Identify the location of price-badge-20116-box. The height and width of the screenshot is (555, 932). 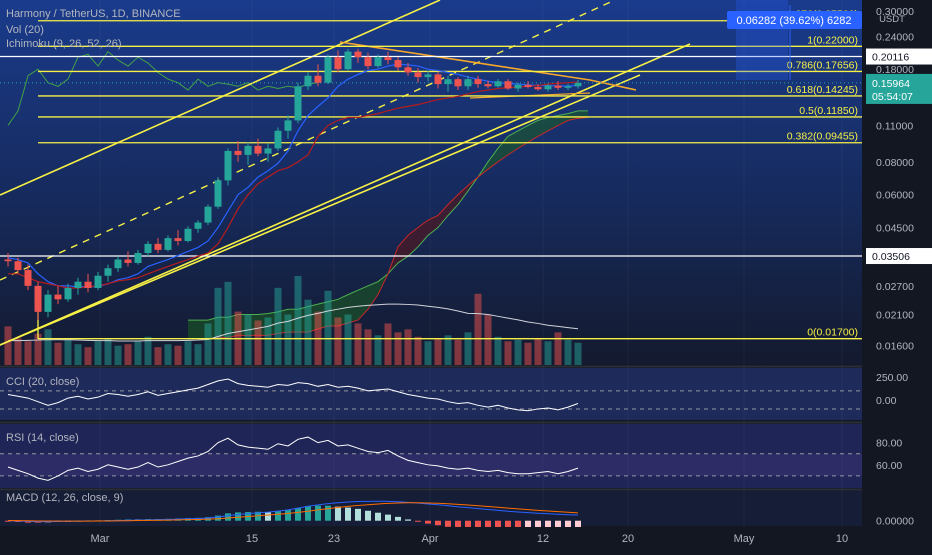
(899, 56).